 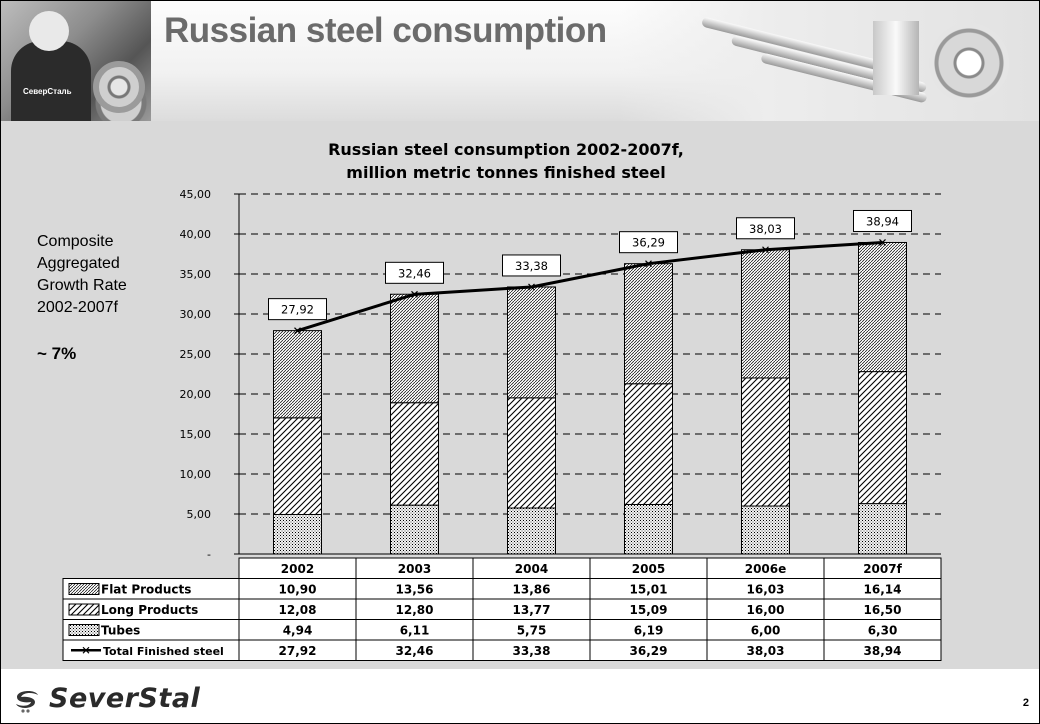 What do you see at coordinates (532, 631) in the screenshot?
I see `table-cell-value: 5,75` at bounding box center [532, 631].